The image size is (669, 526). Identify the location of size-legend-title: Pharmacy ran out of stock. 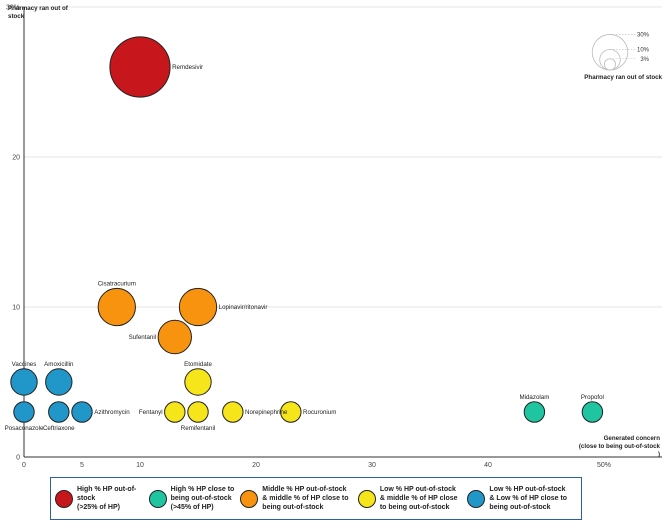
(623, 77).